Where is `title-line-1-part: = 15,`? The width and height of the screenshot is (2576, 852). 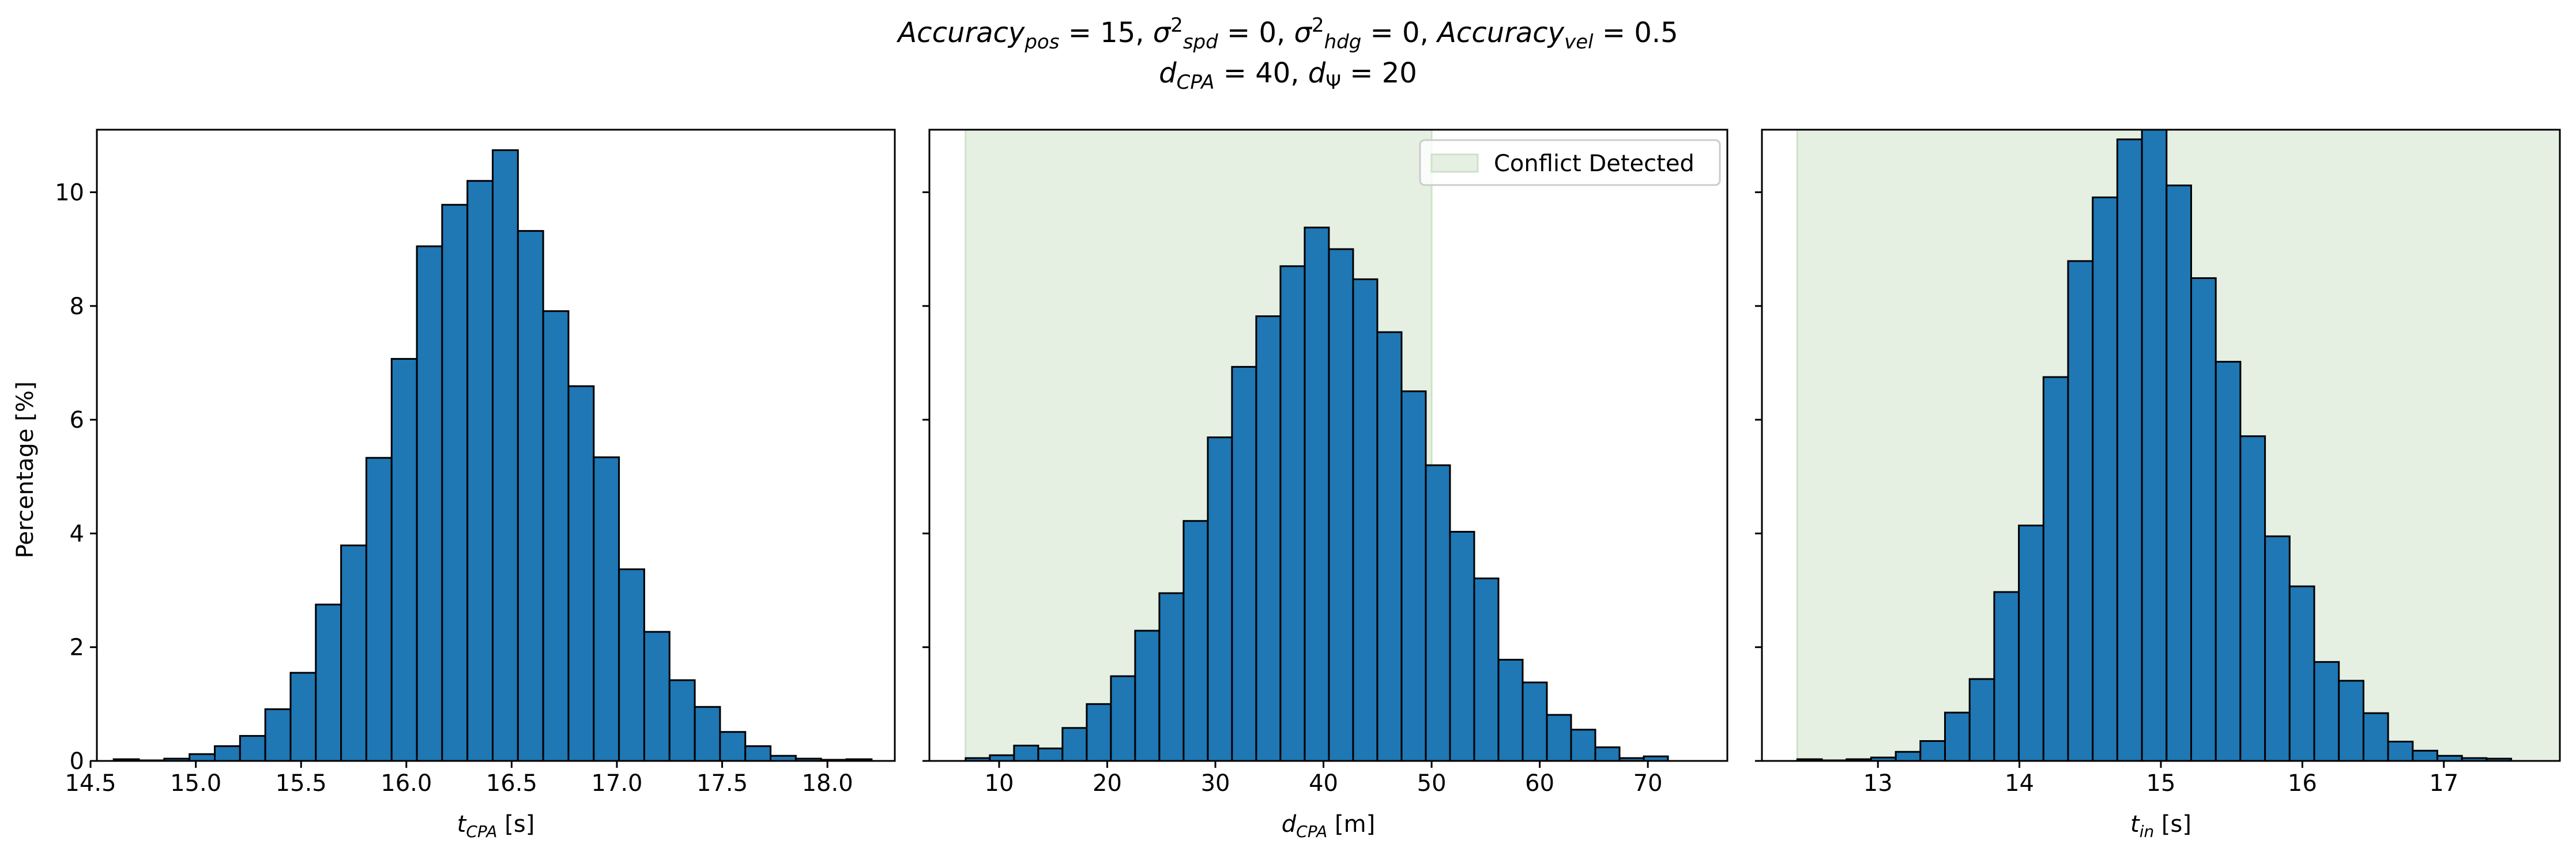
title-line-1-part: = 15, is located at coordinates (1106, 33).